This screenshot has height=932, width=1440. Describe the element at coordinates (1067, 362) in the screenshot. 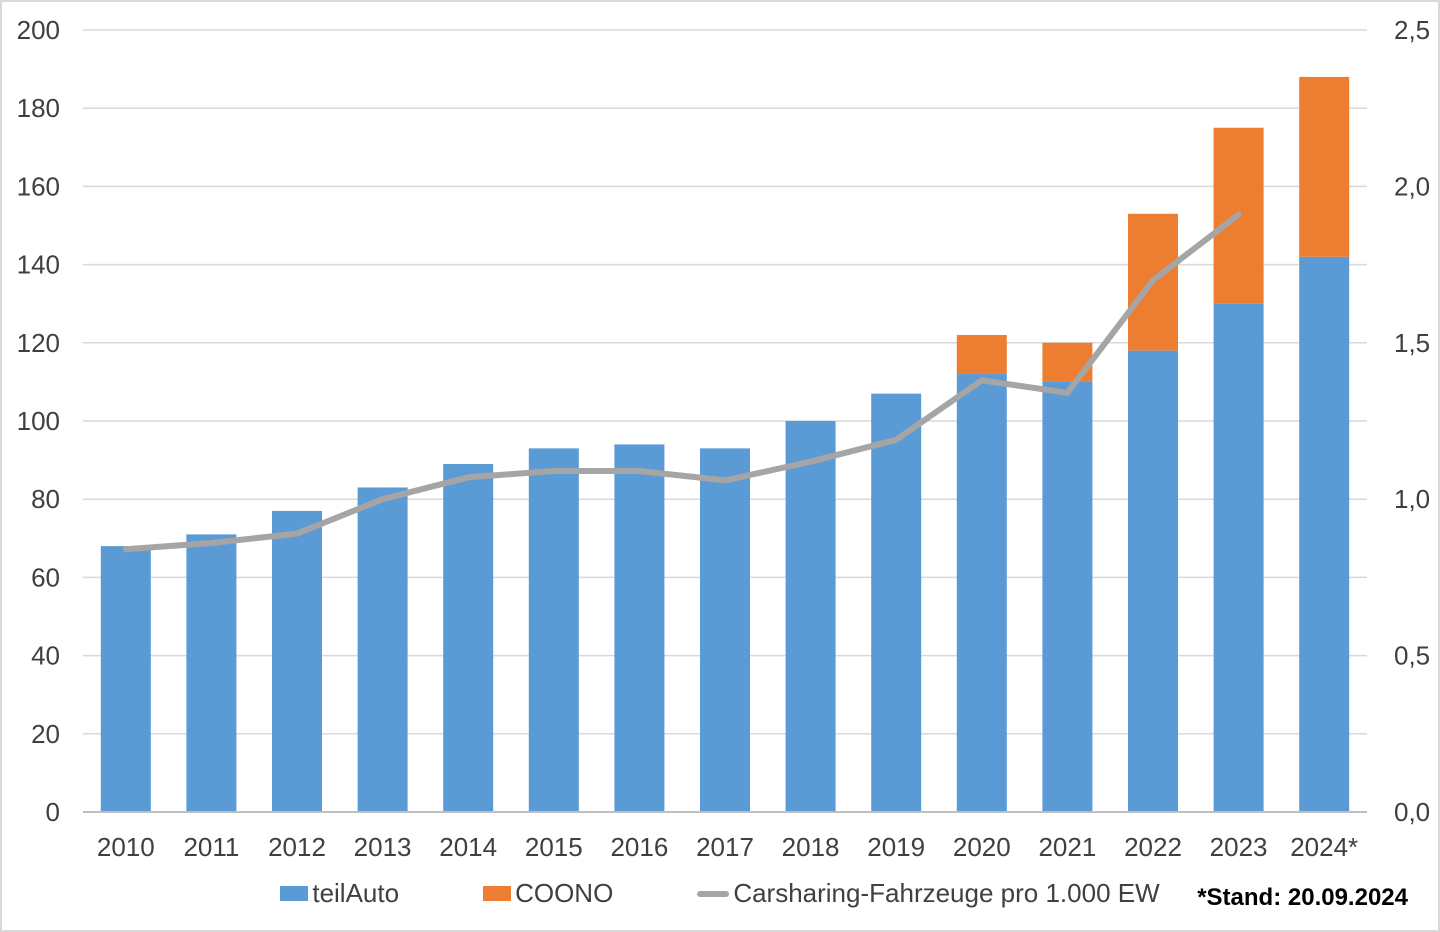

I see `bar-coono-2021` at that location.